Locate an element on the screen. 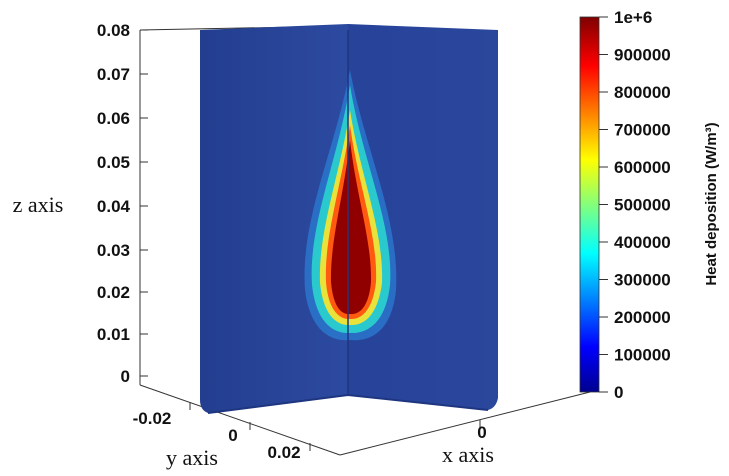 This screenshot has height=476, width=729. x-tick-label: 0 is located at coordinates (481, 432).